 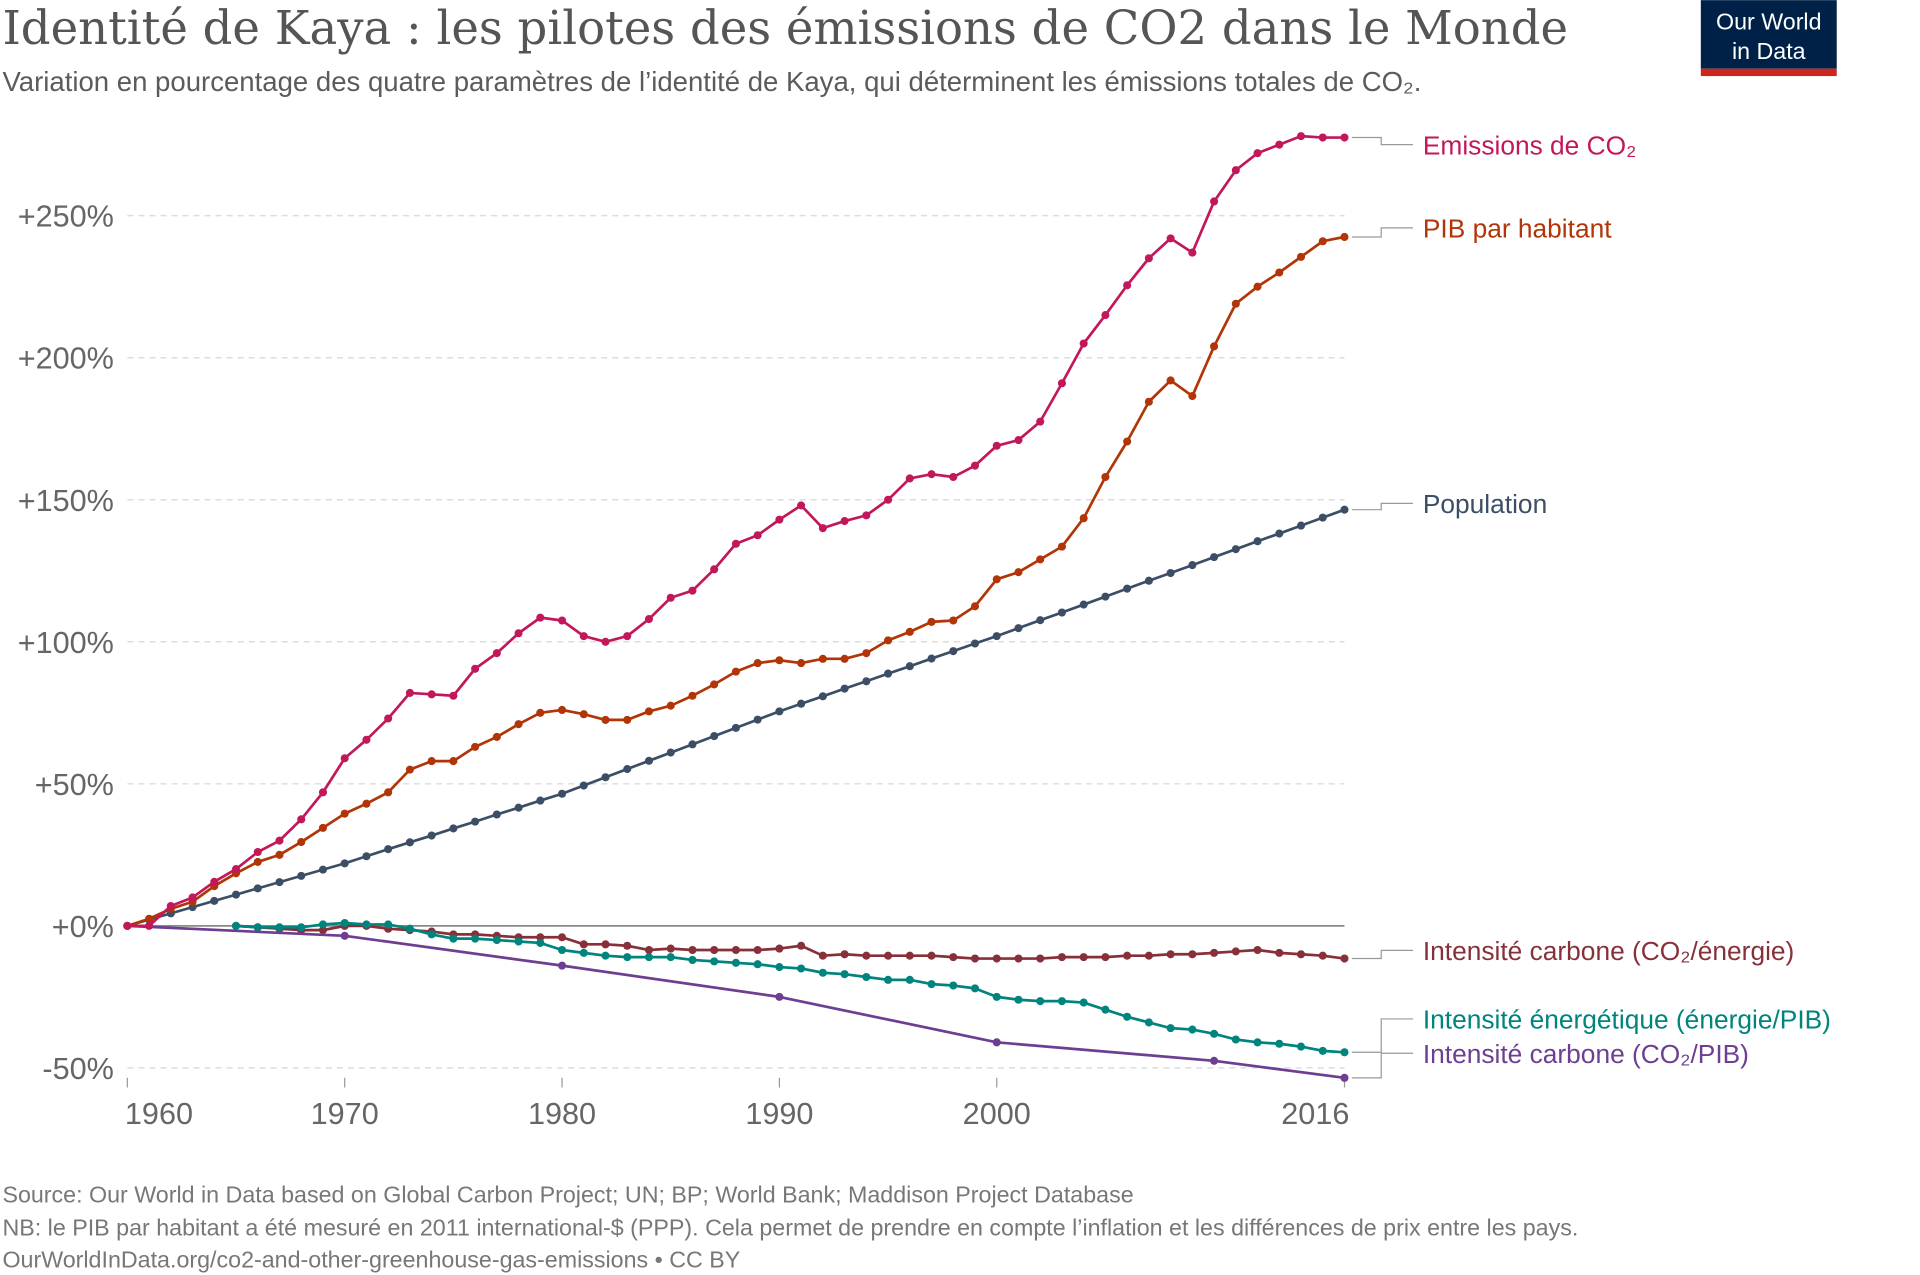 What do you see at coordinates (1529, 145) in the screenshot?
I see `series-label: Emissions de CO₂` at bounding box center [1529, 145].